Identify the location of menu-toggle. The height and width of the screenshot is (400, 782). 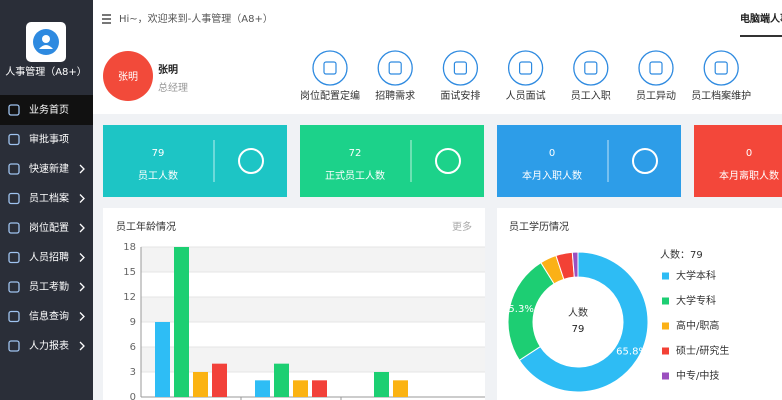
(106, 19).